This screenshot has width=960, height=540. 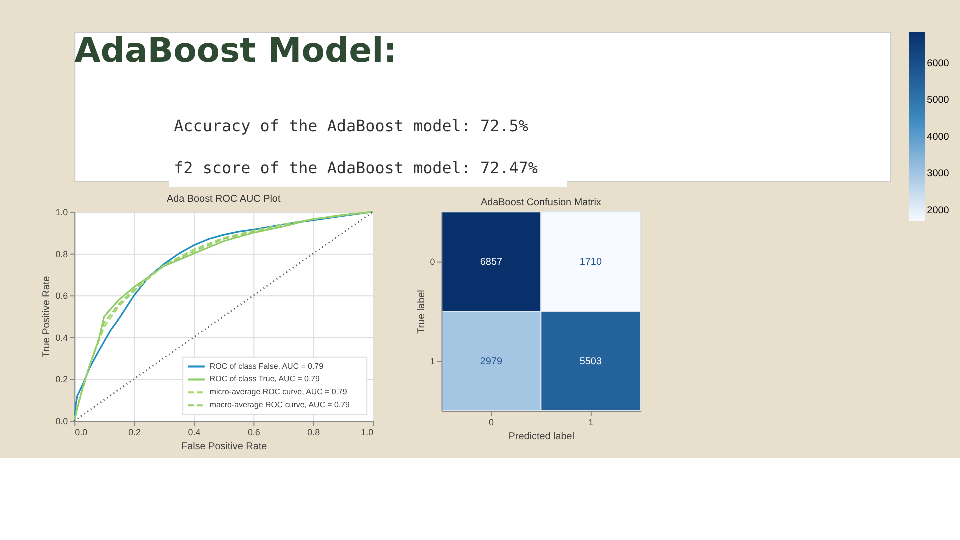 What do you see at coordinates (938, 64) in the screenshot?
I see `color-bar-label: 6000` at bounding box center [938, 64].